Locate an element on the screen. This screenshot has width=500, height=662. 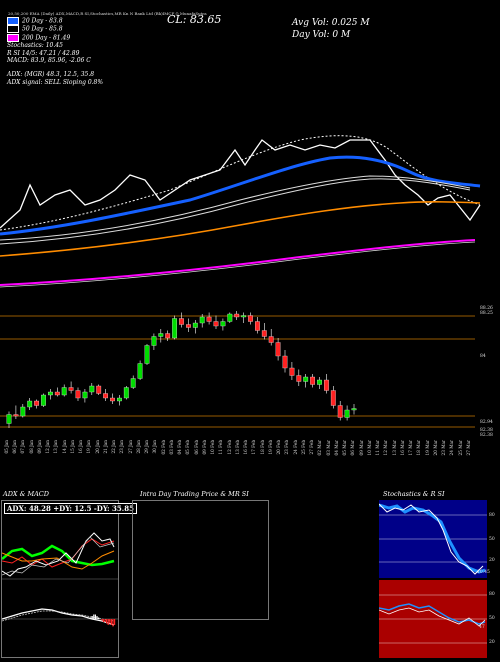
stoch-rsi-svg is located at coordinates (432, 579).